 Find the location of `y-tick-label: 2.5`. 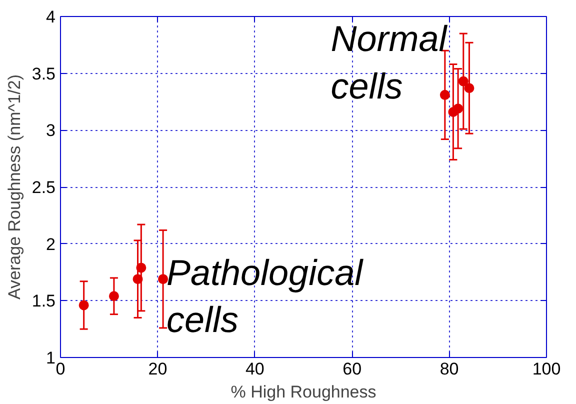

y-tick-label: 2.5 is located at coordinates (44, 187).